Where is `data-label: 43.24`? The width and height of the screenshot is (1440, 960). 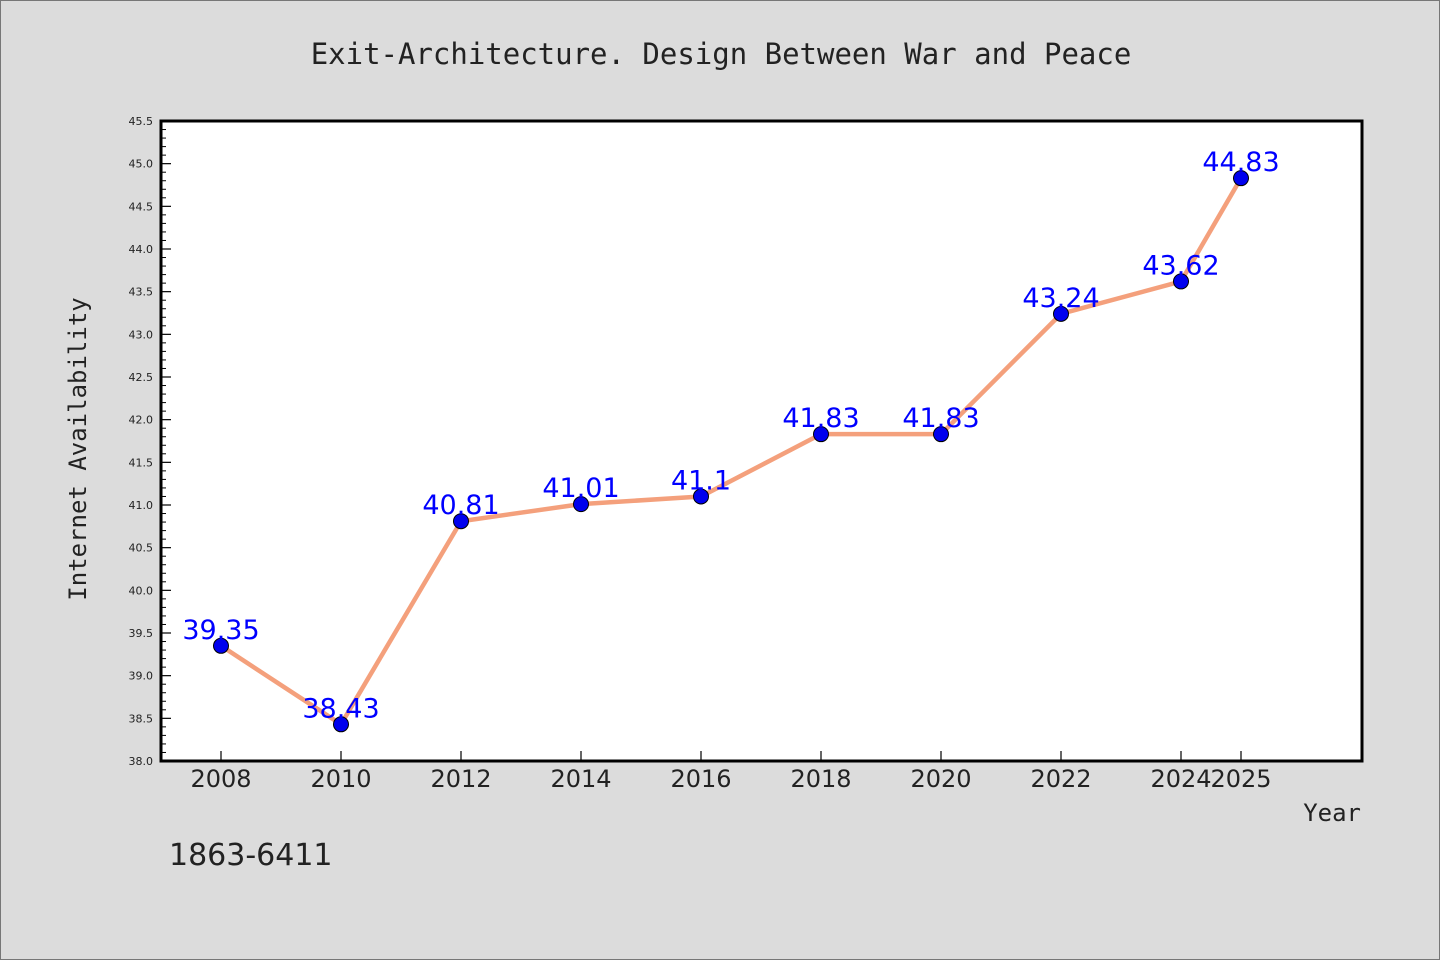
data-label: 43.24 is located at coordinates (1060, 298).